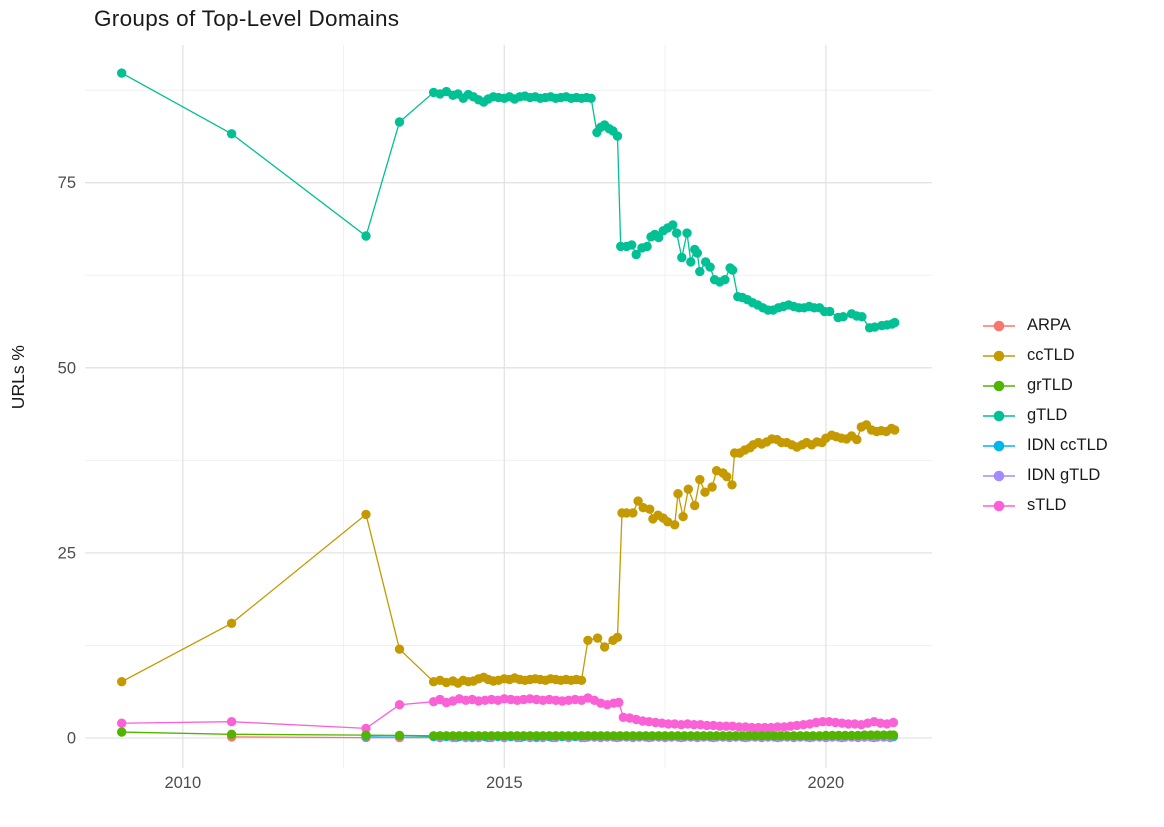  Describe the element at coordinates (1049, 325) in the screenshot. I see `legend-label: ARPA` at that location.